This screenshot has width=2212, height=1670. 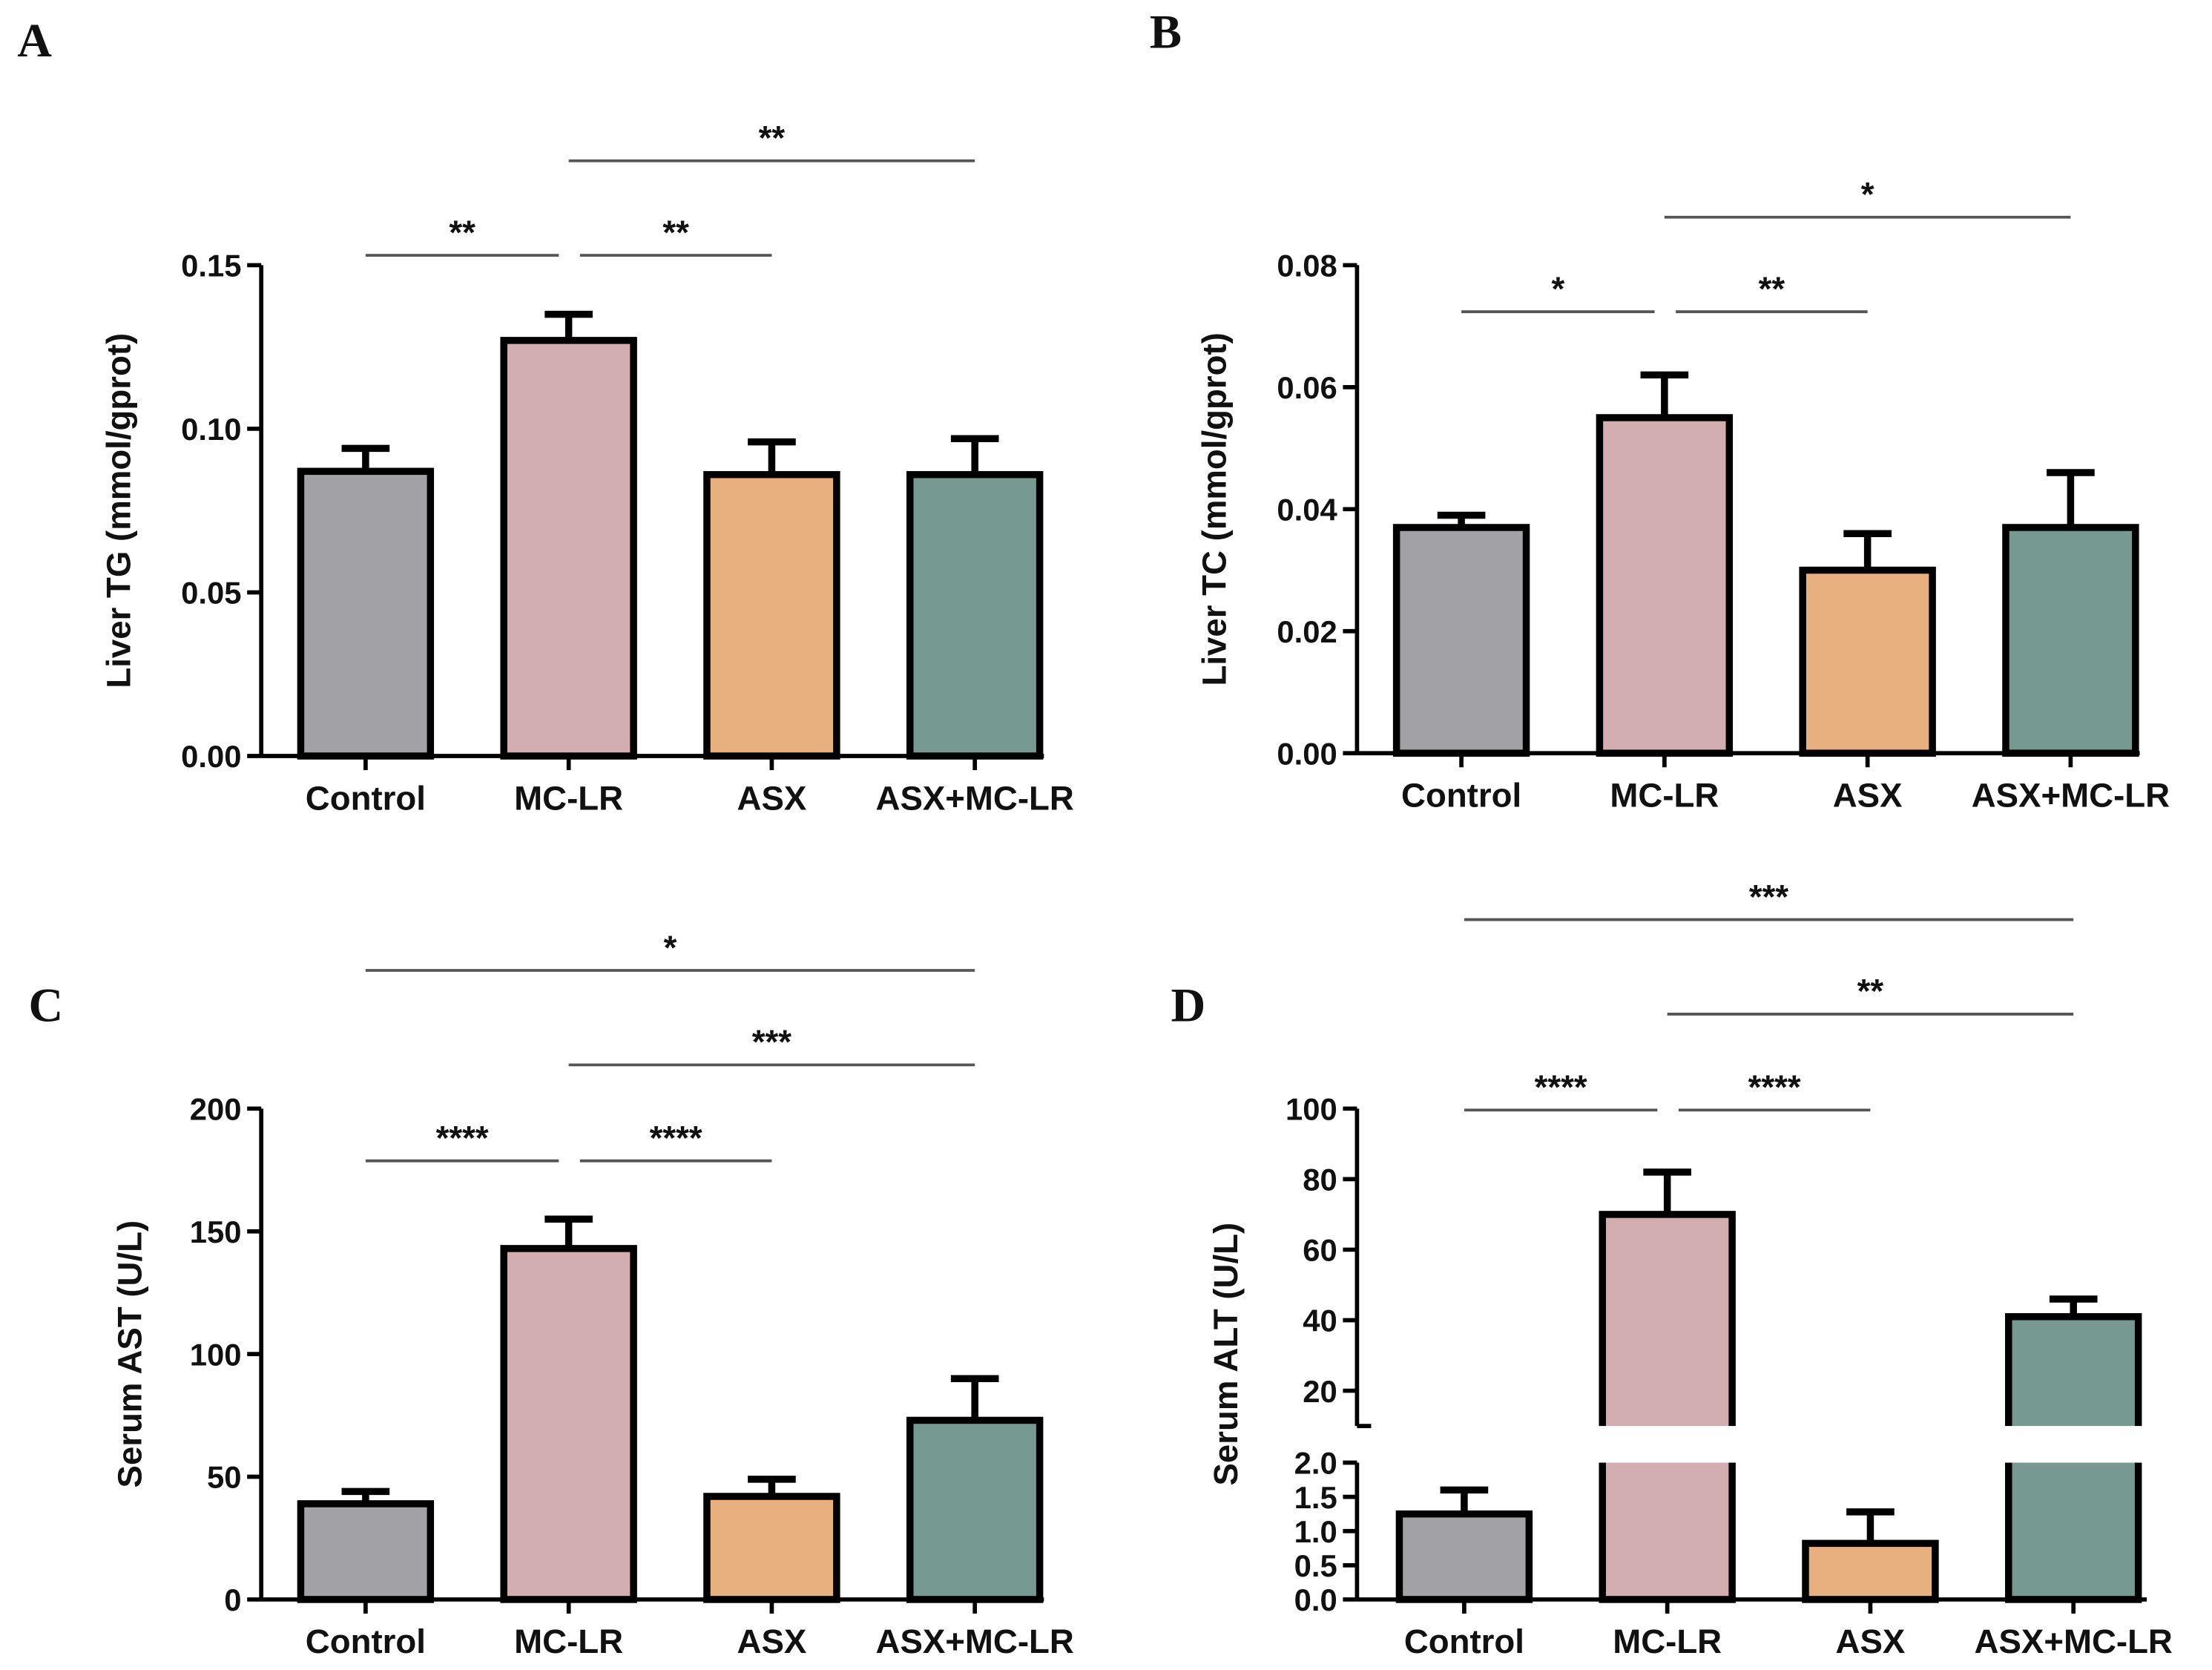 What do you see at coordinates (1188, 1004) in the screenshot?
I see `panel-letter: D` at bounding box center [1188, 1004].